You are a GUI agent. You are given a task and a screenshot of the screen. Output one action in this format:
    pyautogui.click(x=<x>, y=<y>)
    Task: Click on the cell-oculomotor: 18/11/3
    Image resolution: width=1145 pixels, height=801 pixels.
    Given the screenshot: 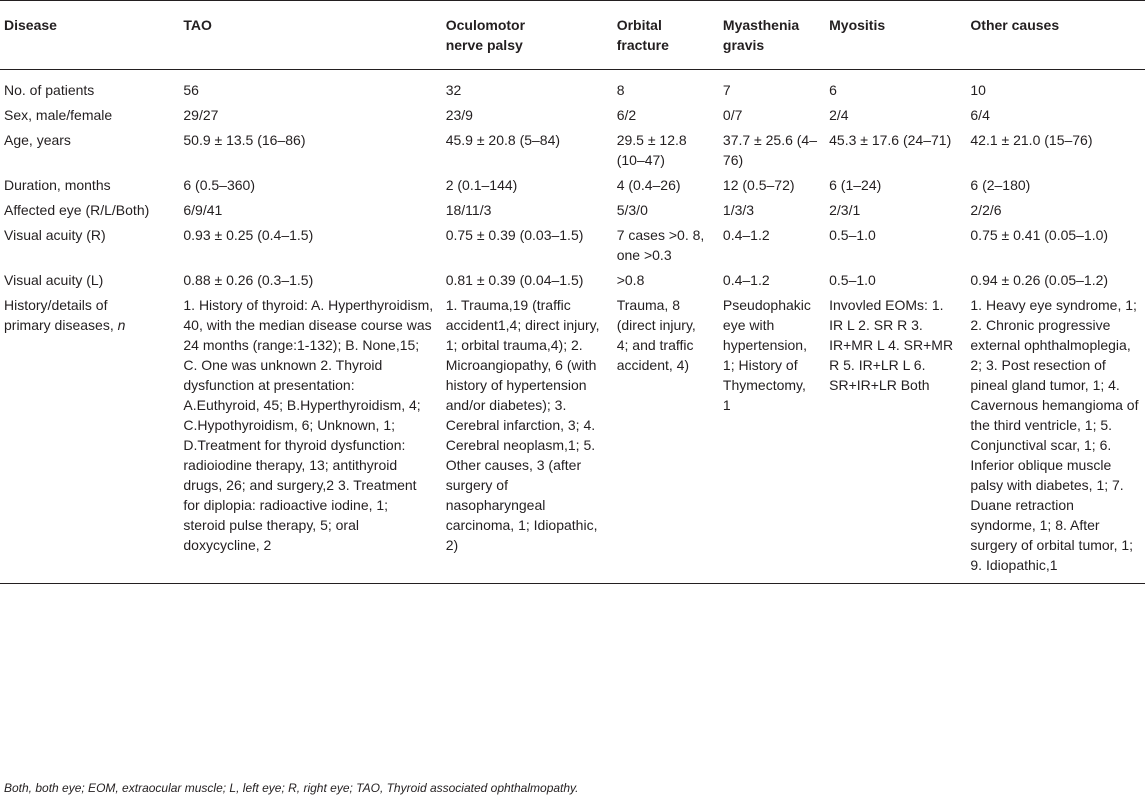 What is the action you would take?
    pyautogui.click(x=468, y=210)
    